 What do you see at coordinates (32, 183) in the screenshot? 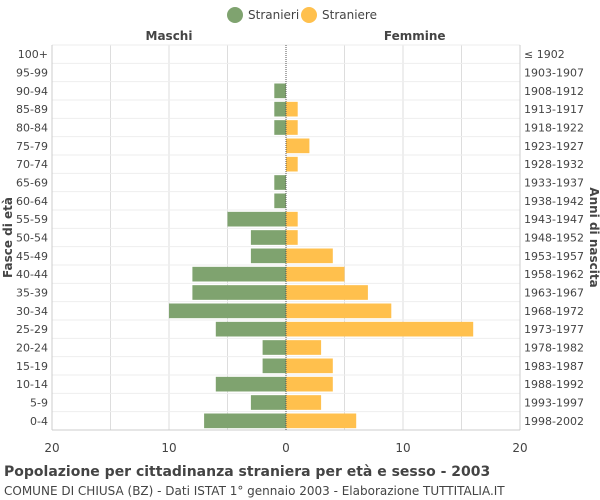
I see `age-group-label: 65-69` at bounding box center [32, 183].